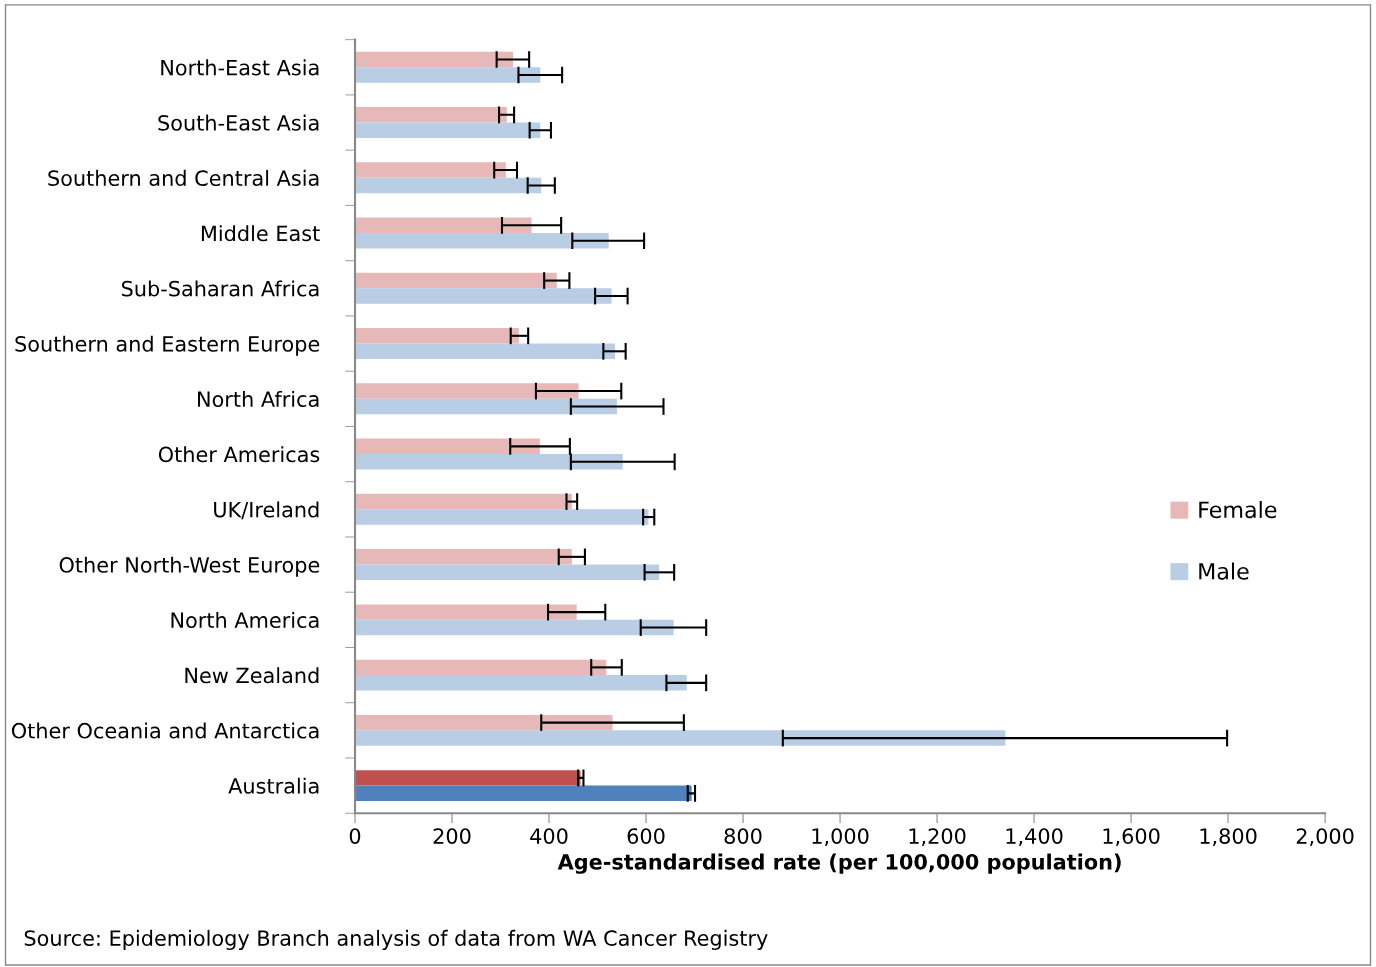 The image size is (1376, 967). What do you see at coordinates (220, 288) in the screenshot?
I see `y-tick-label: Sub-Saharan Africa` at bounding box center [220, 288].